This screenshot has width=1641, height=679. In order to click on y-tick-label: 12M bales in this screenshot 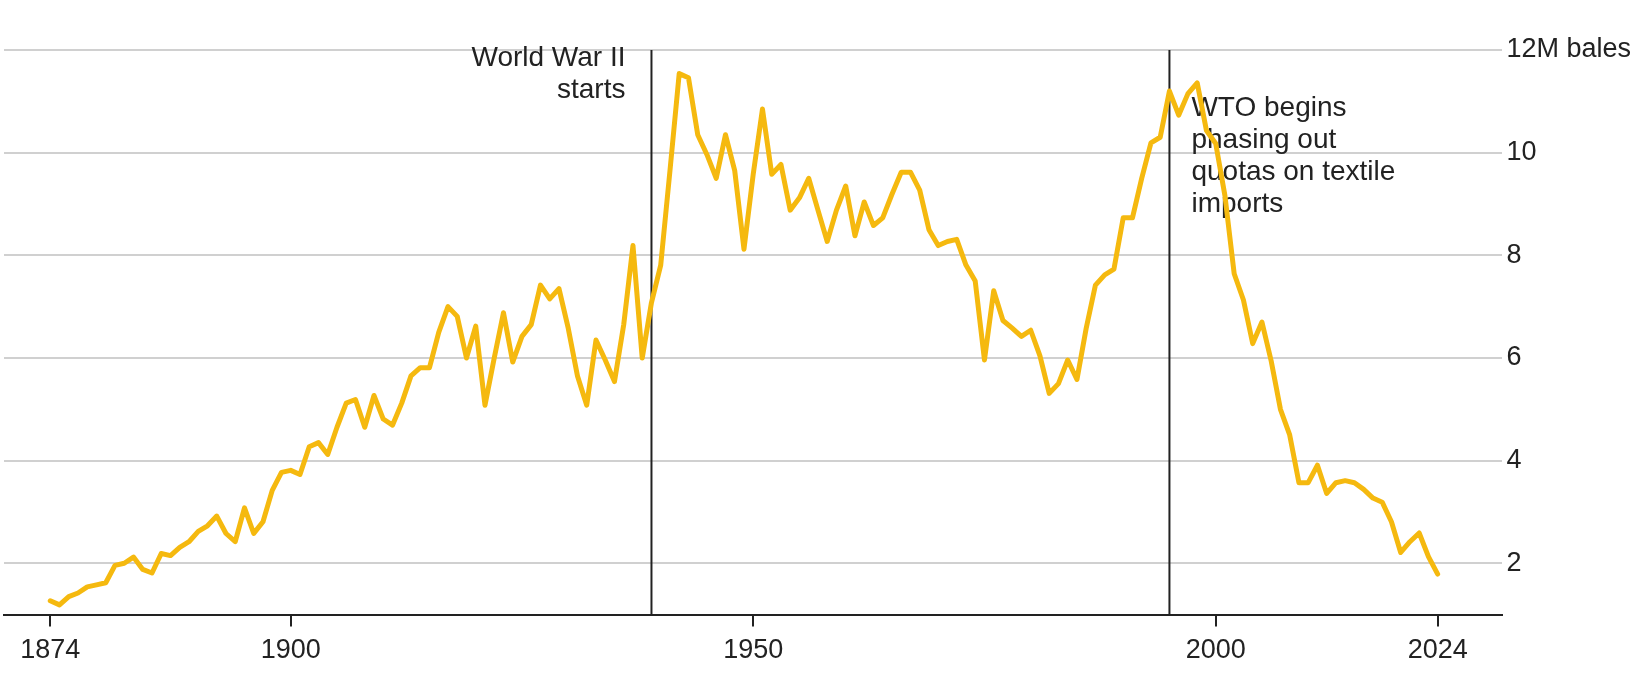, I will do `click(1569, 48)`.